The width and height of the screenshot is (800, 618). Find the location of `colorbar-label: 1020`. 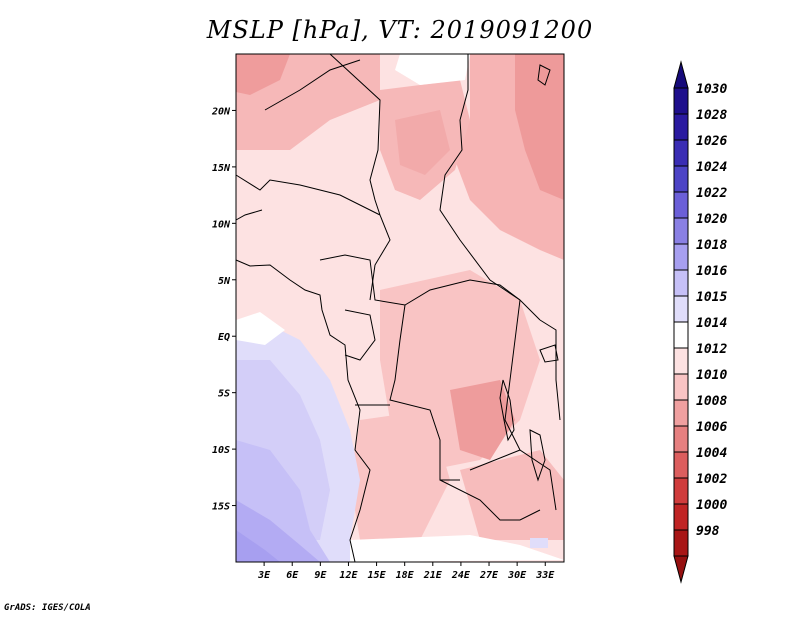

colorbar-label: 1020 is located at coordinates (711, 219).